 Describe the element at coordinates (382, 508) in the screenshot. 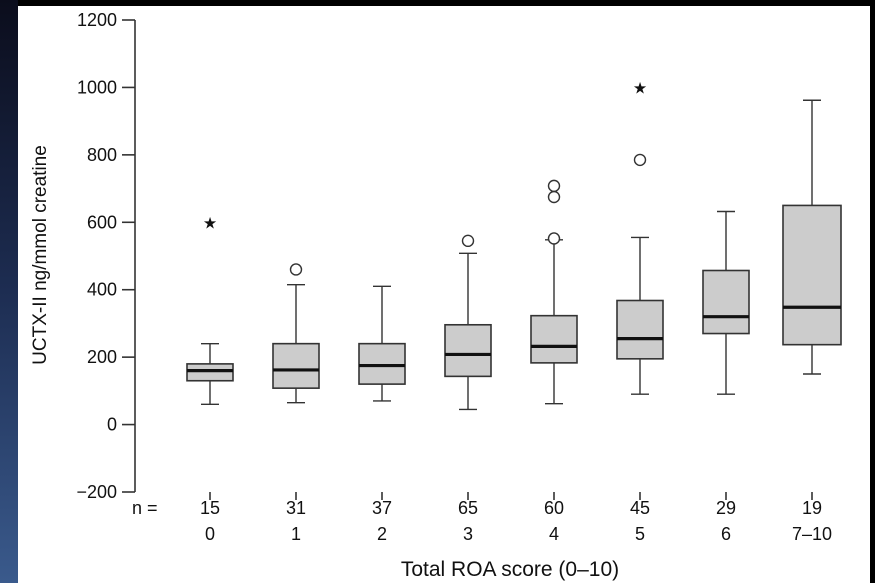

I see `n-value-label: 37` at that location.